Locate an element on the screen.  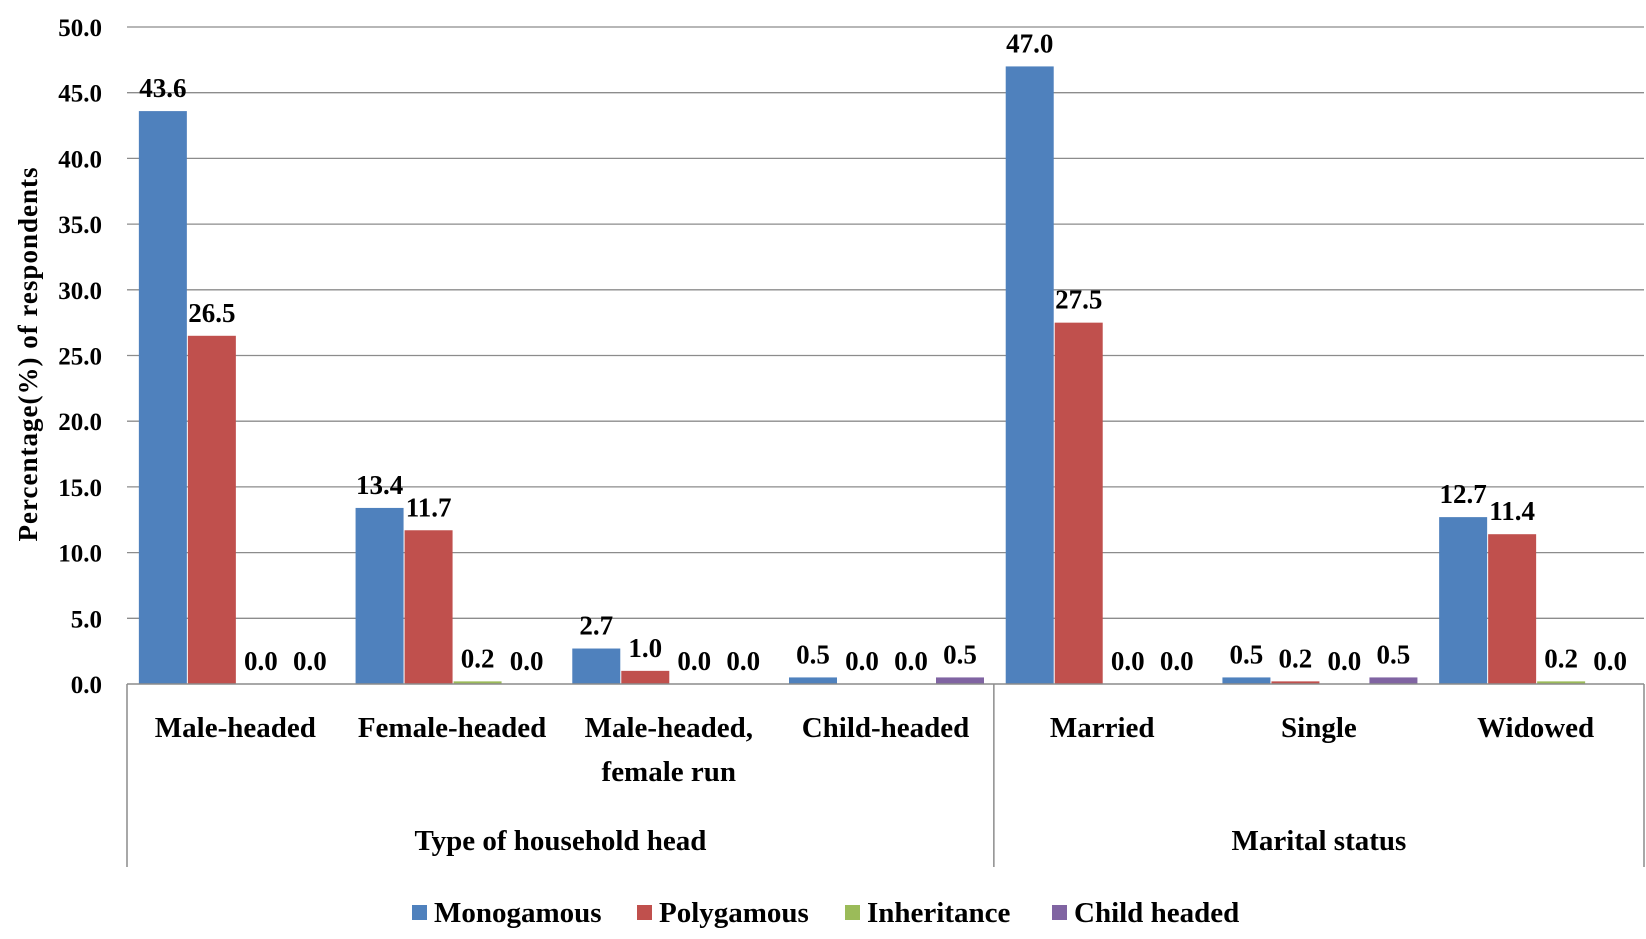
y-tick-label: 0.0 is located at coordinates (86, 685).